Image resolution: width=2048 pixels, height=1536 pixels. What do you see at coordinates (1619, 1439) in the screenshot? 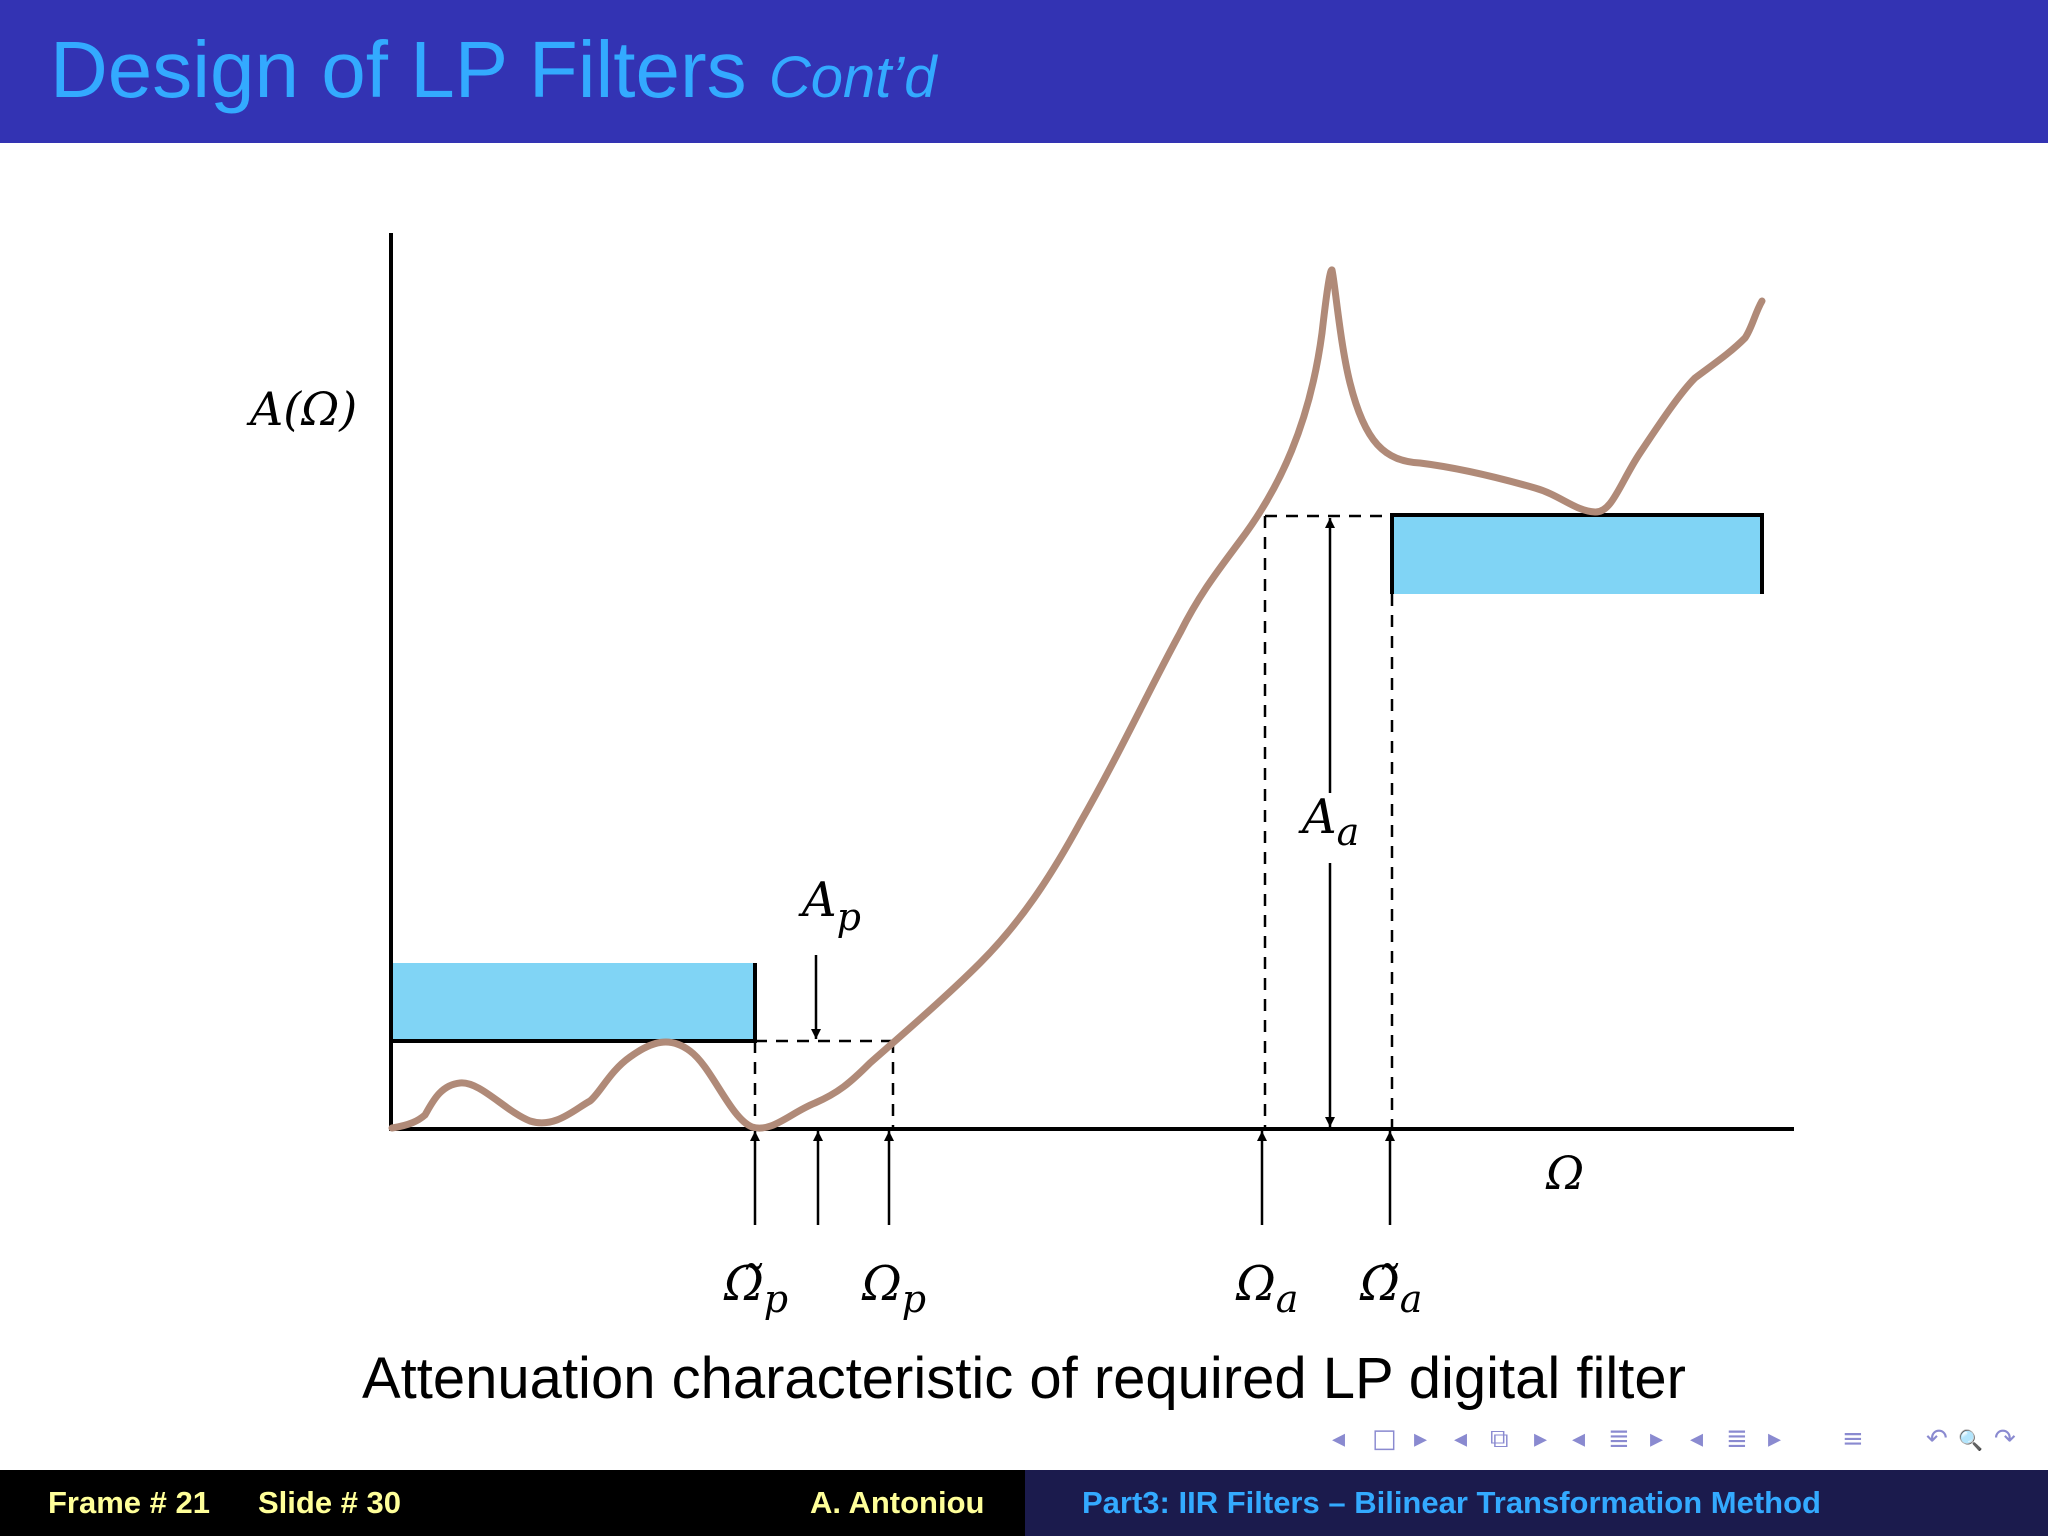
I see `nav-section-icon: ≣` at bounding box center [1619, 1439].